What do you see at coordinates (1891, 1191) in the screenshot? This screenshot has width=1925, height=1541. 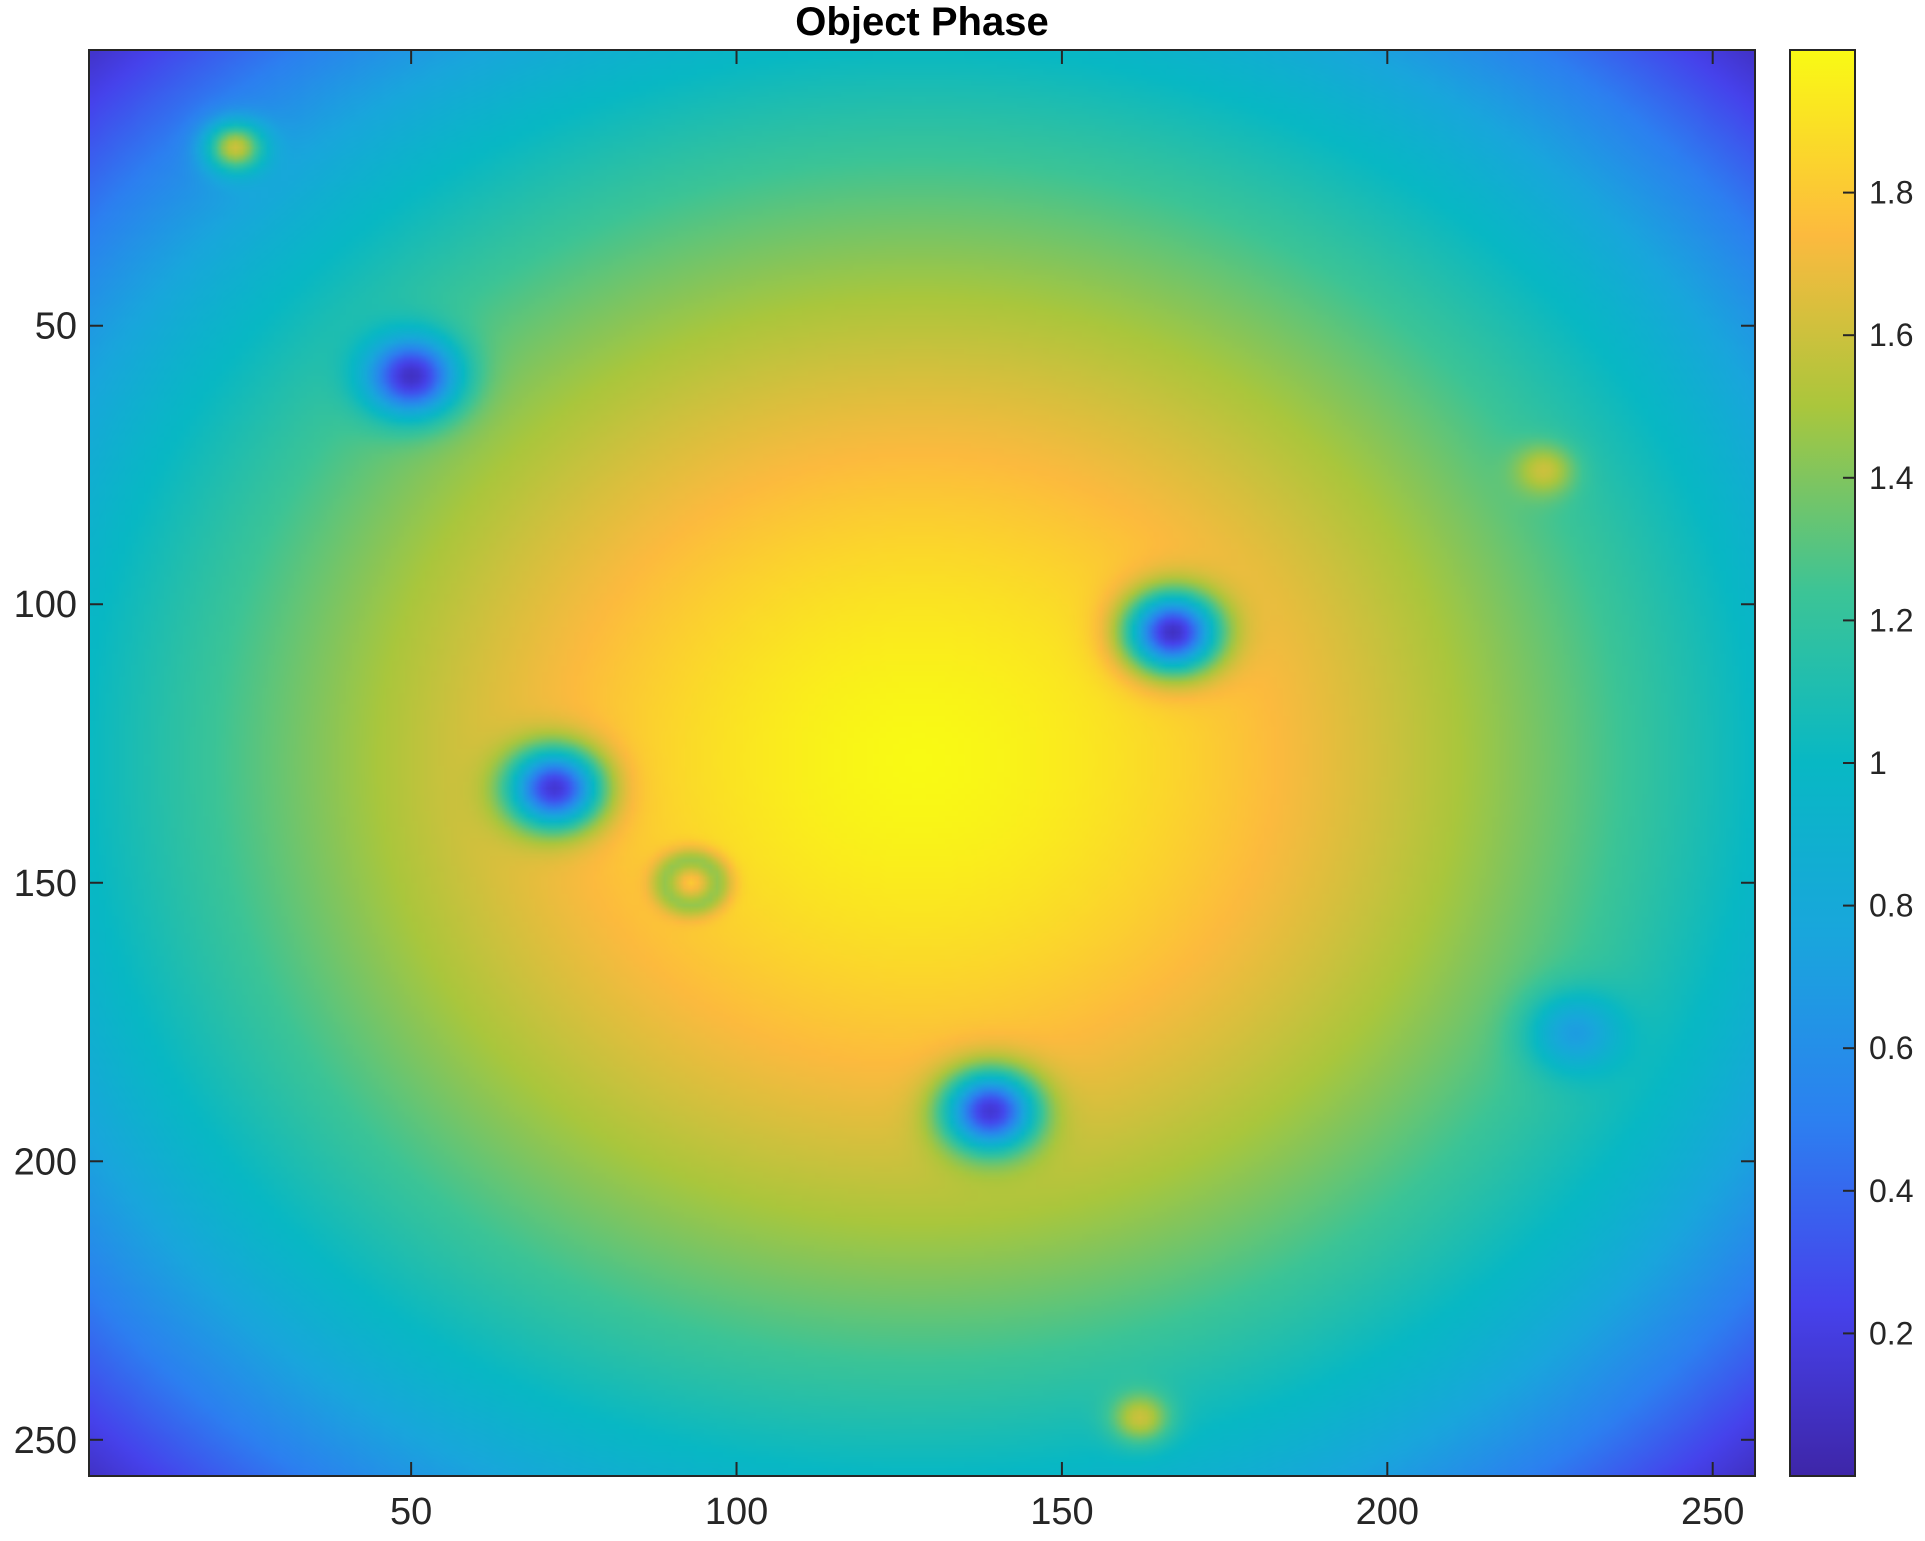 I see `colorbar-tick-label: 0.4` at bounding box center [1891, 1191].